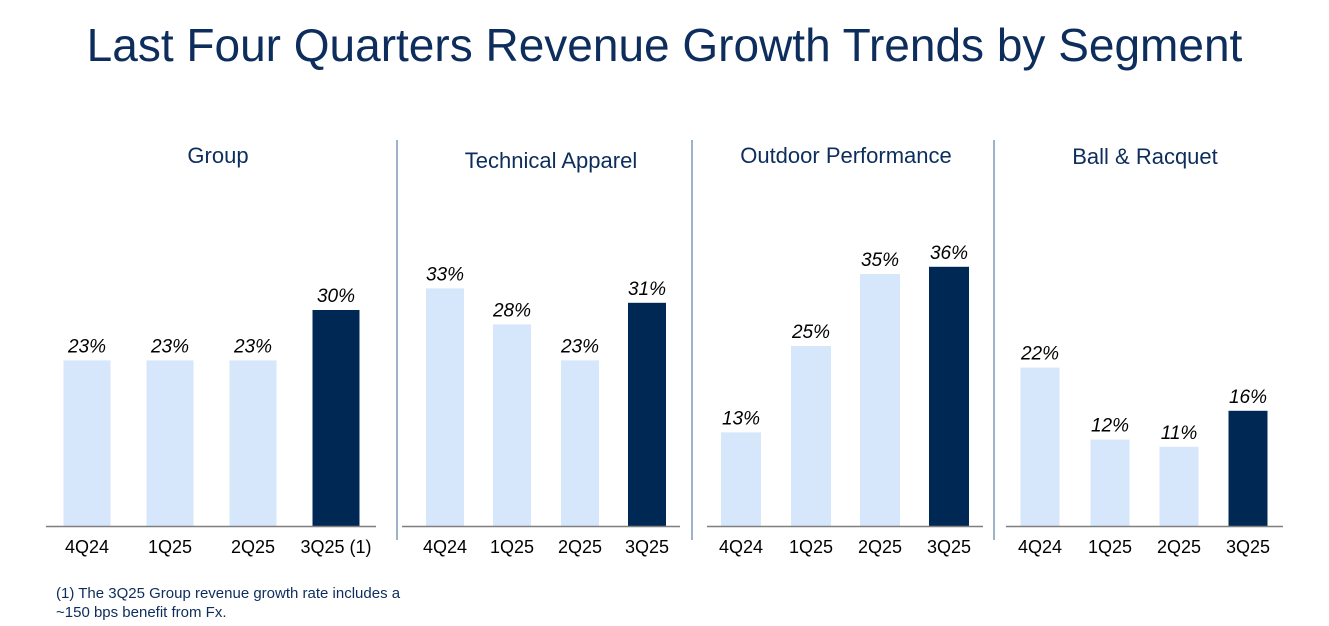 The width and height of the screenshot is (1329, 626). Describe the element at coordinates (1179, 433) in the screenshot. I see `data-label: 11%` at that location.